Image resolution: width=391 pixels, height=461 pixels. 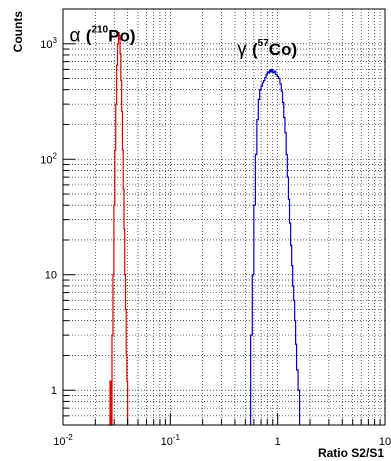 What do you see at coordinates (51, 276) in the screenshot?
I see `y-tick-label: 10` at bounding box center [51, 276].